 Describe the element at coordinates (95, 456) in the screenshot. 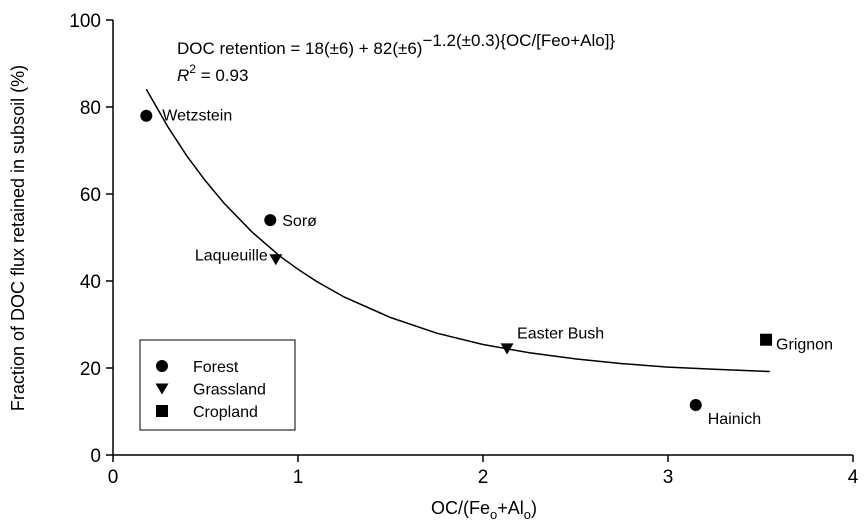

I see `y-tick-label: 0` at that location.